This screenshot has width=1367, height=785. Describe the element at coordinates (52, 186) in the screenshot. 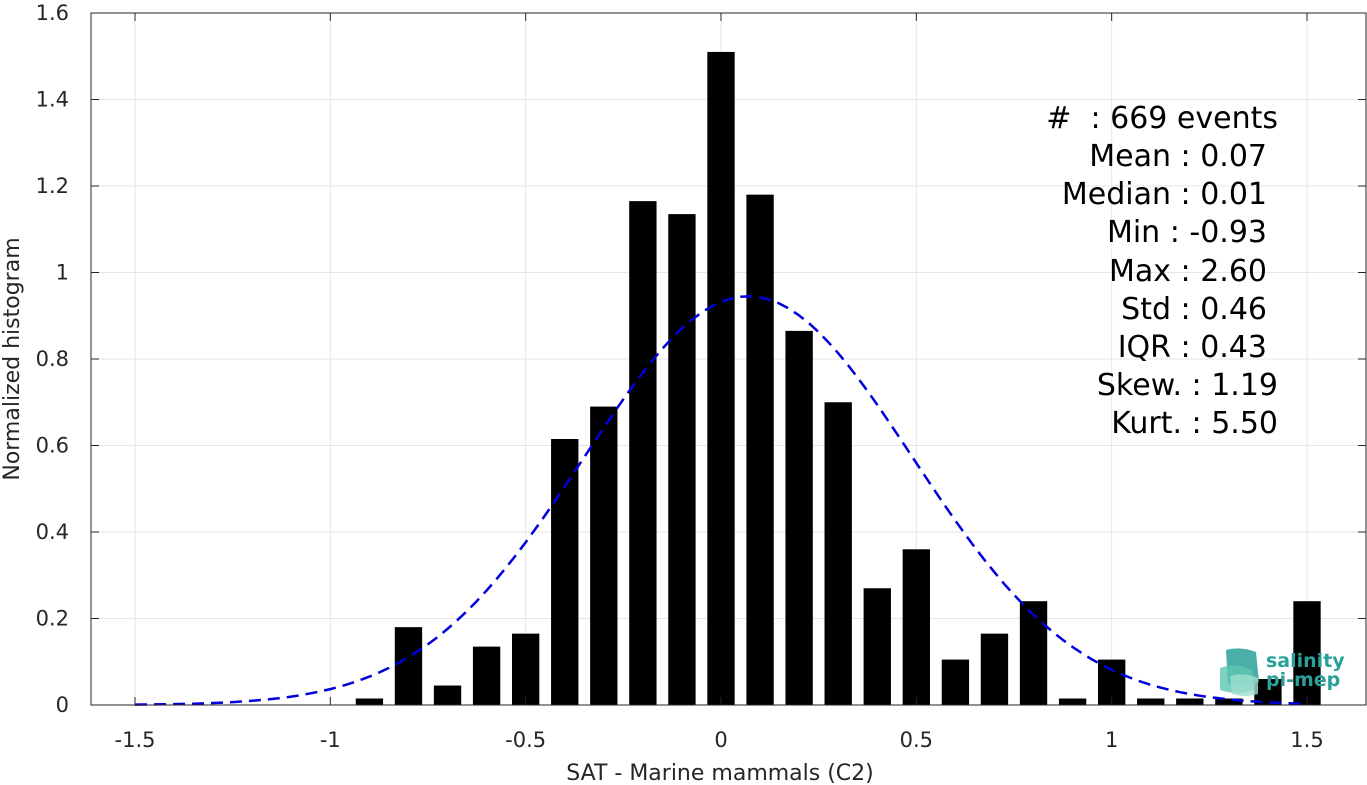

I see `y-tick-label: 1.2` at that location.